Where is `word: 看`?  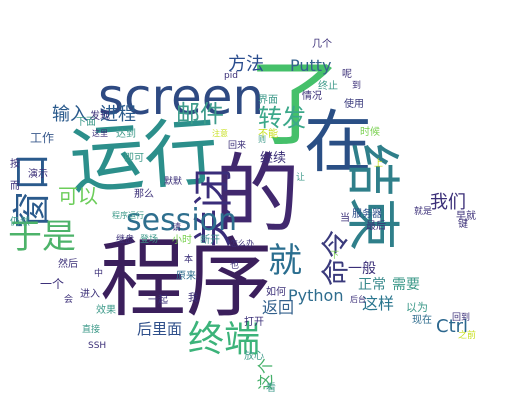 word: 看 is located at coordinates (271, 388).